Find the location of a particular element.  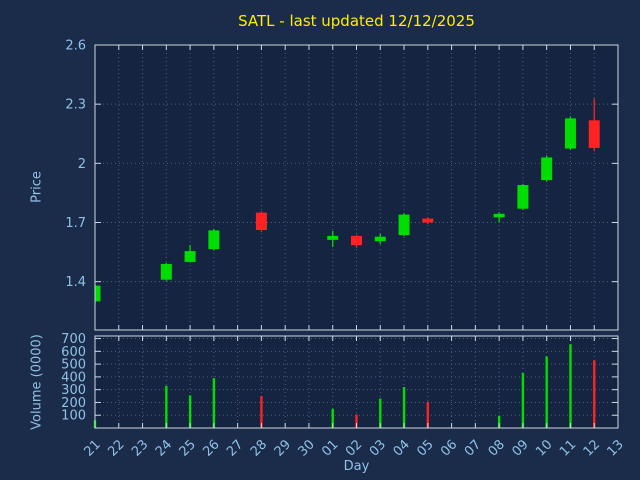

day-tick-label: 12 is located at coordinates (592, 448).